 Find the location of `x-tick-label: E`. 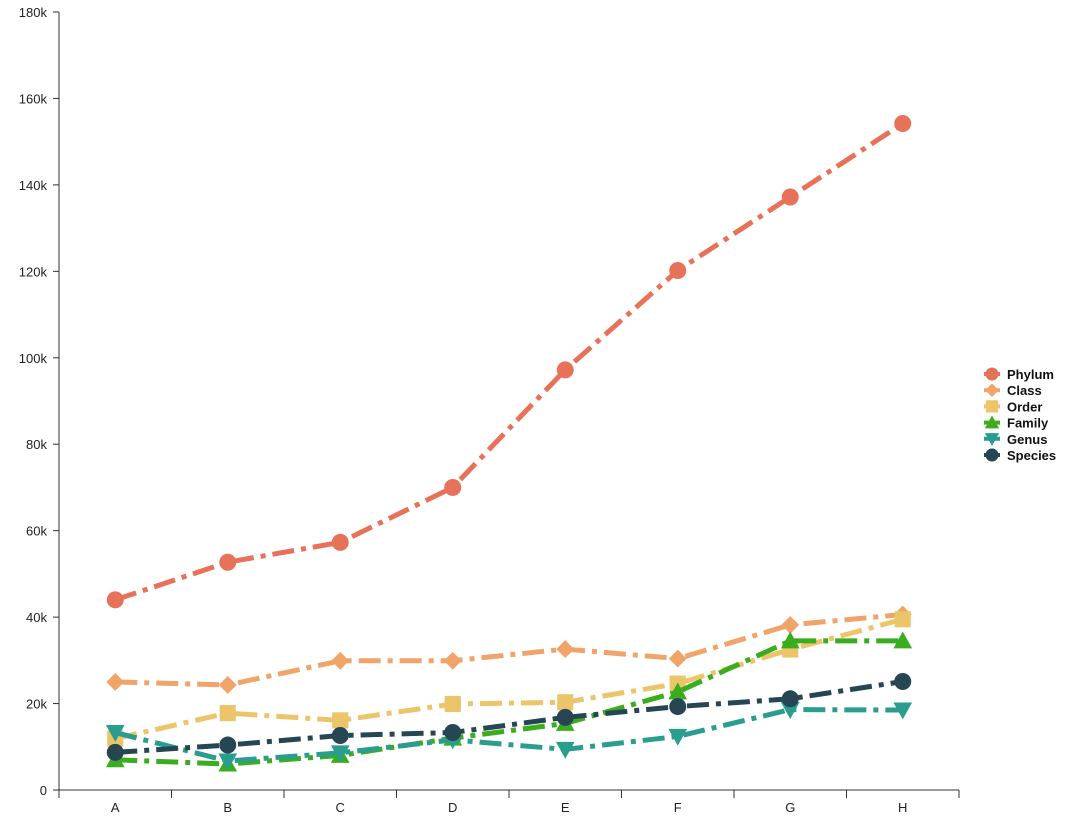

x-tick-label: E is located at coordinates (565, 807).